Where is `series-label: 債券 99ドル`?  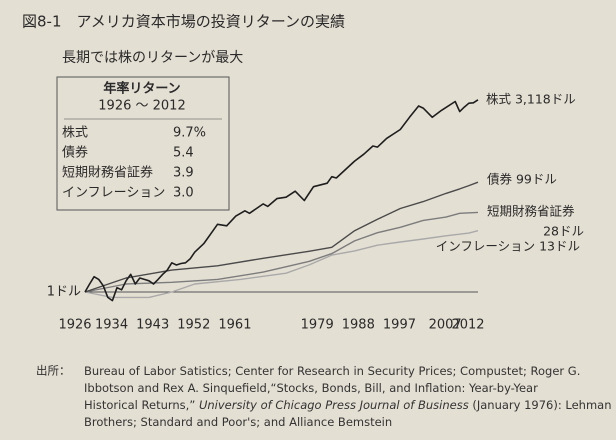
series-label: 債券 99ドル is located at coordinates (522, 179).